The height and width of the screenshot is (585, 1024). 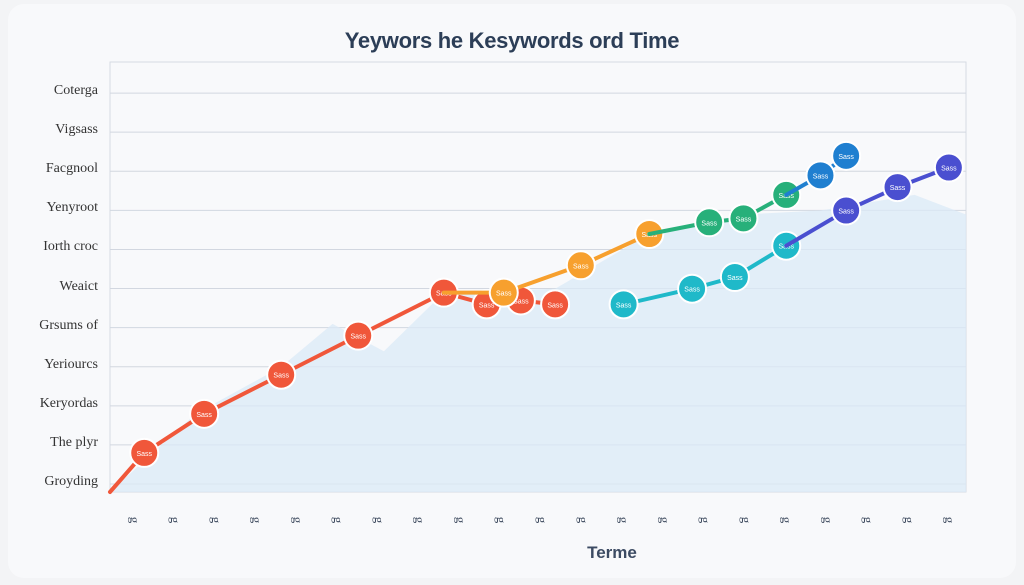 I want to click on y-tick-label: Weaict, so click(x=78, y=286).